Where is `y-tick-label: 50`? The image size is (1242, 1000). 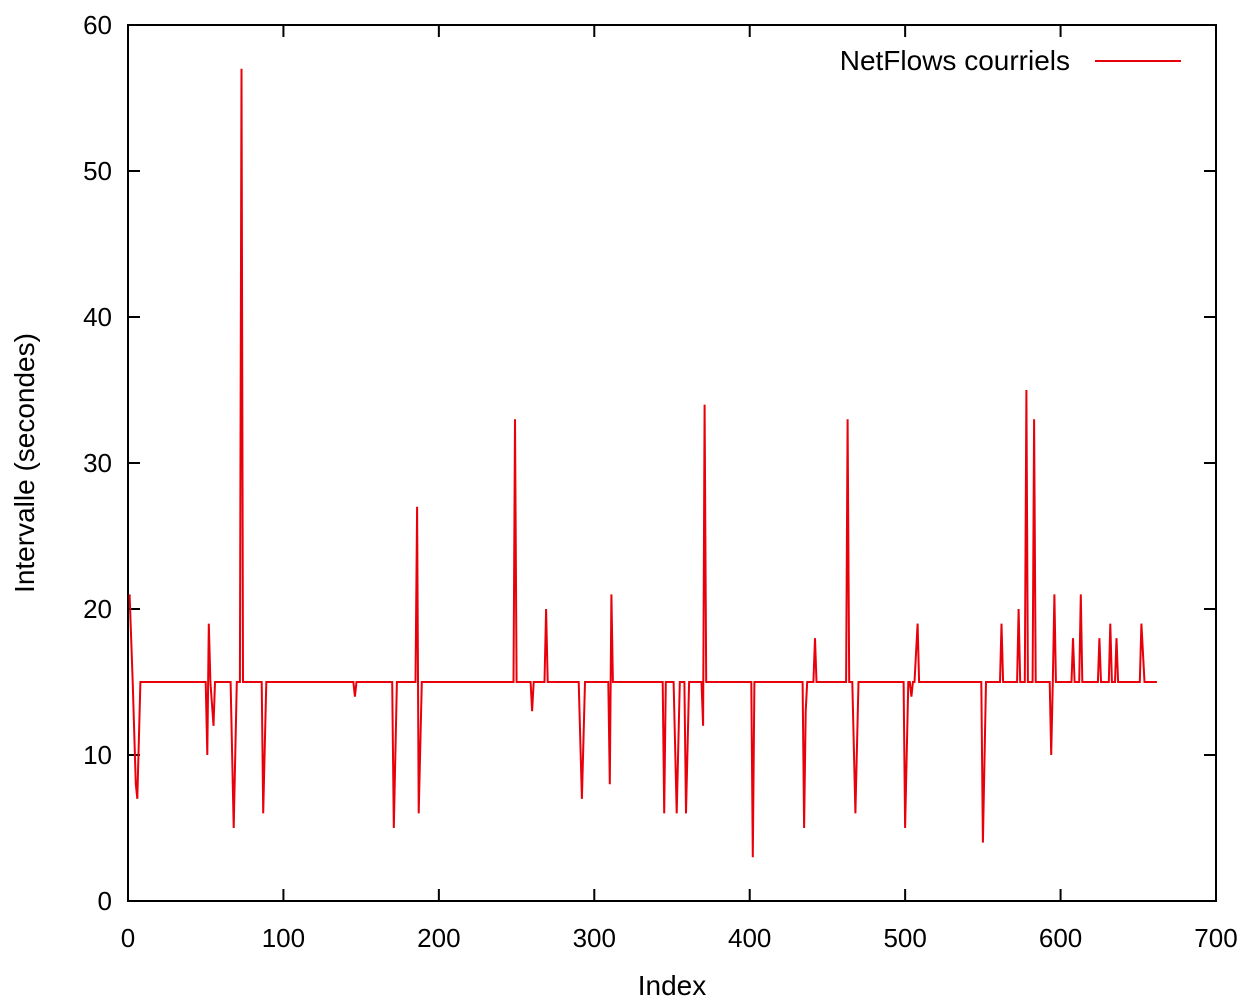 y-tick-label: 50 is located at coordinates (97, 171).